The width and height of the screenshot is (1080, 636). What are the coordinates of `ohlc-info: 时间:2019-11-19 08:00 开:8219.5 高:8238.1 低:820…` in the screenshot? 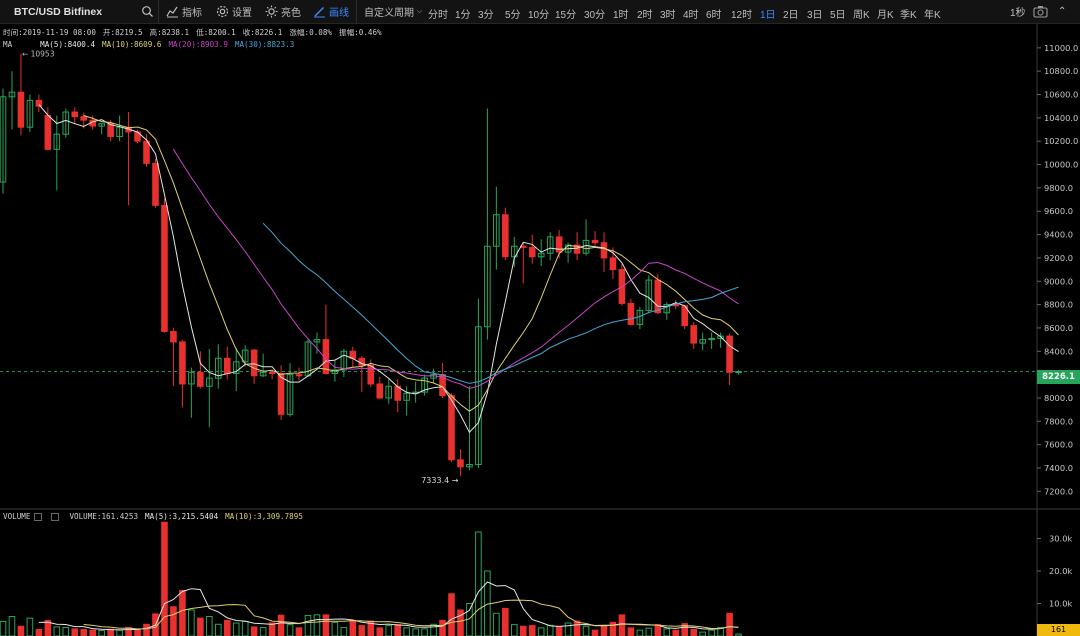 It's located at (196, 32).